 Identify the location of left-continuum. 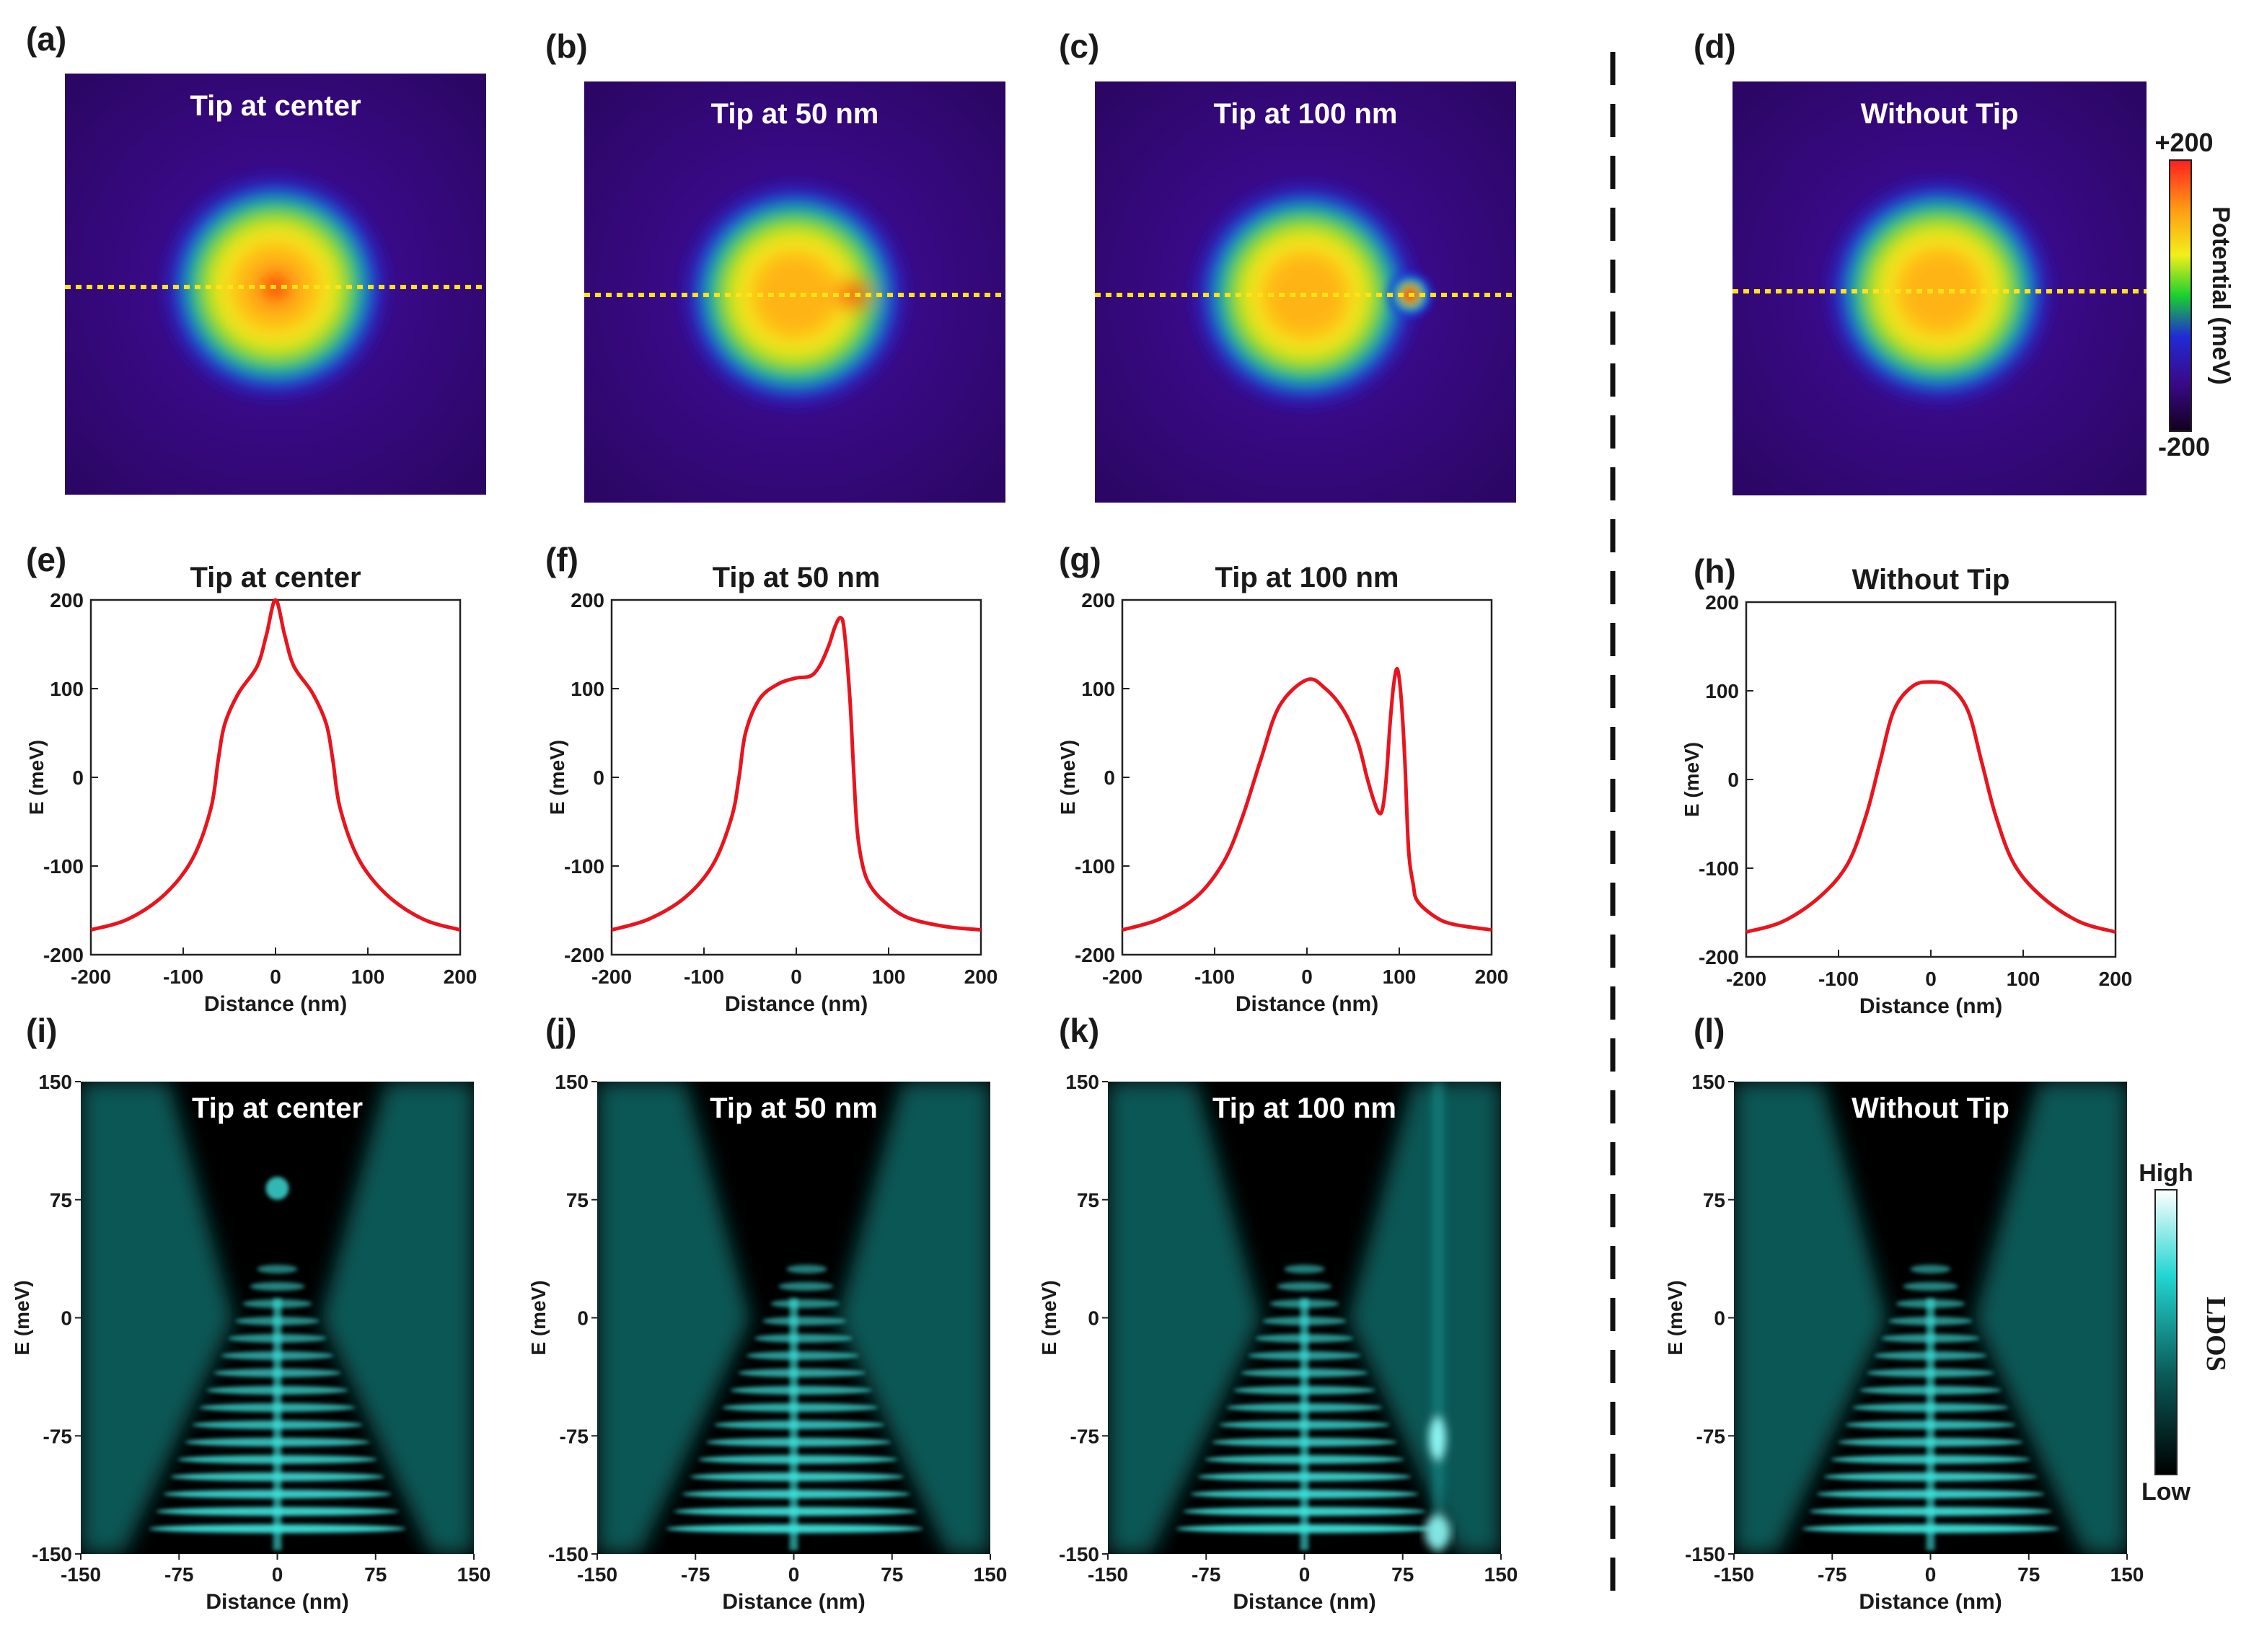
(674, 1318).